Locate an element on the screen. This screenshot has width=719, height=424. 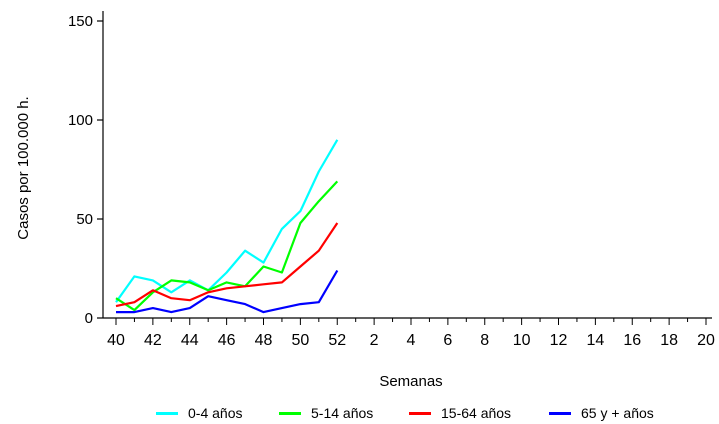
legend-label-65-plus: 65 y + años is located at coordinates (617, 413).